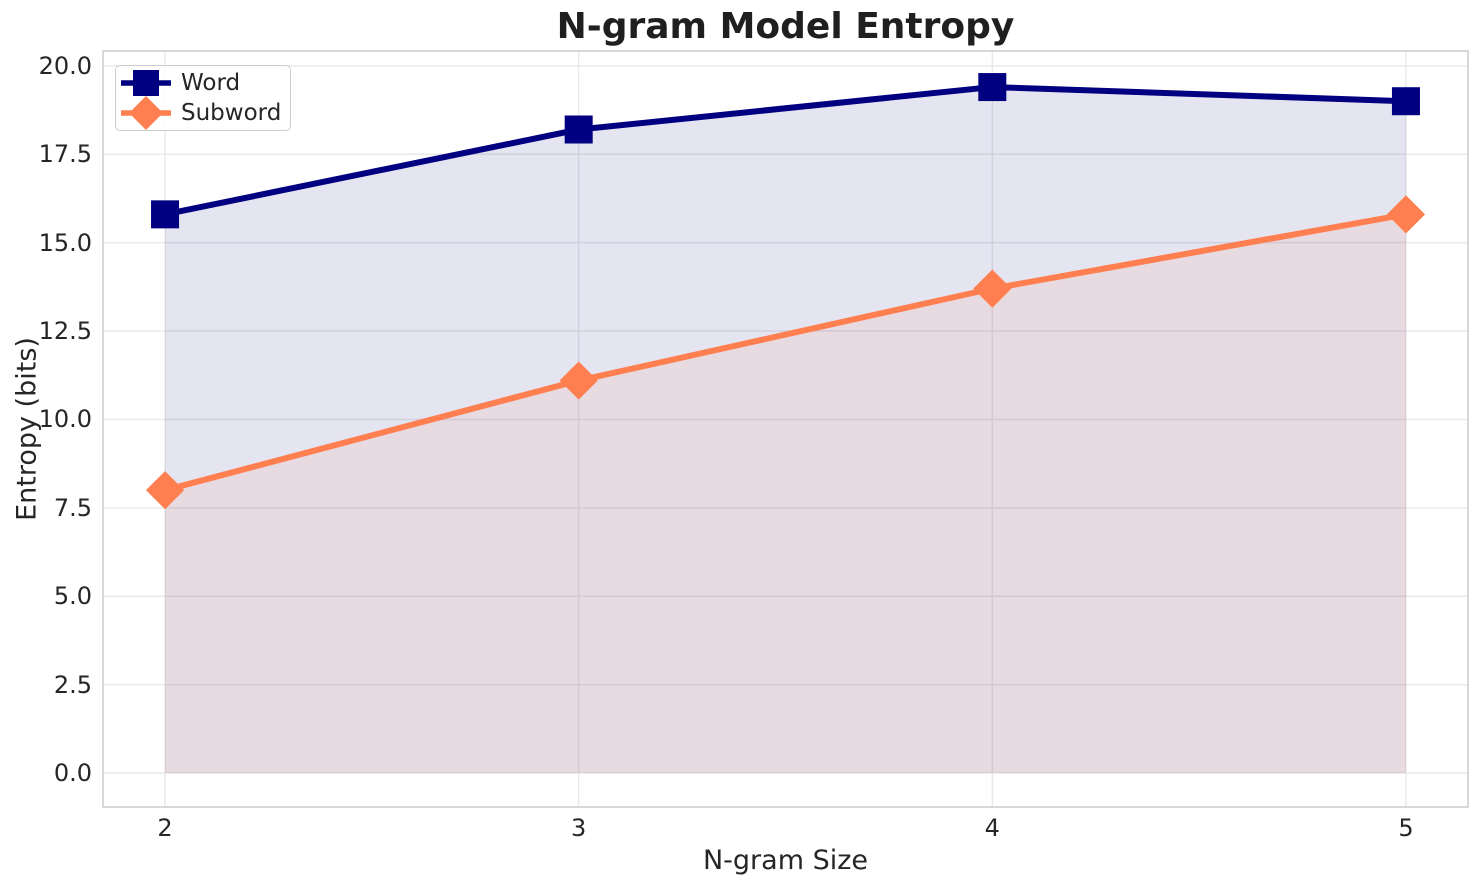 The height and width of the screenshot is (885, 1484). I want to click on legend: Word Subword, so click(203, 98).